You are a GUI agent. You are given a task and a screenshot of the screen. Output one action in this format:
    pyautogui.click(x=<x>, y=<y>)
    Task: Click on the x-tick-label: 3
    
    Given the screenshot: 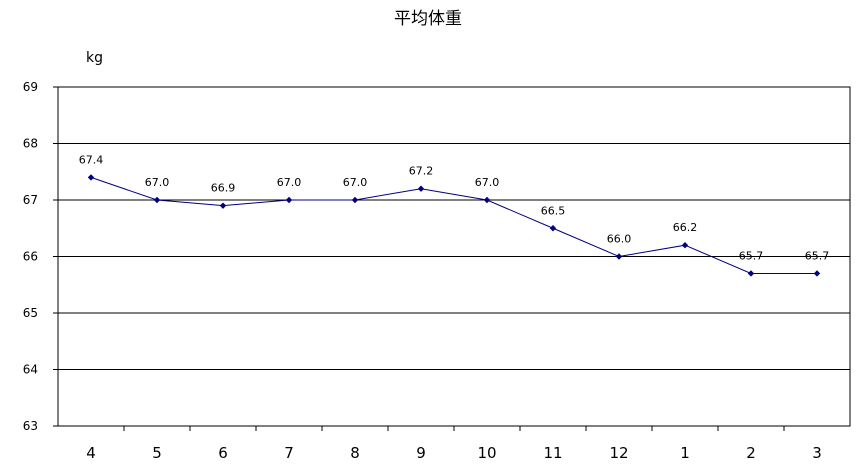 What is the action you would take?
    pyautogui.click(x=817, y=453)
    